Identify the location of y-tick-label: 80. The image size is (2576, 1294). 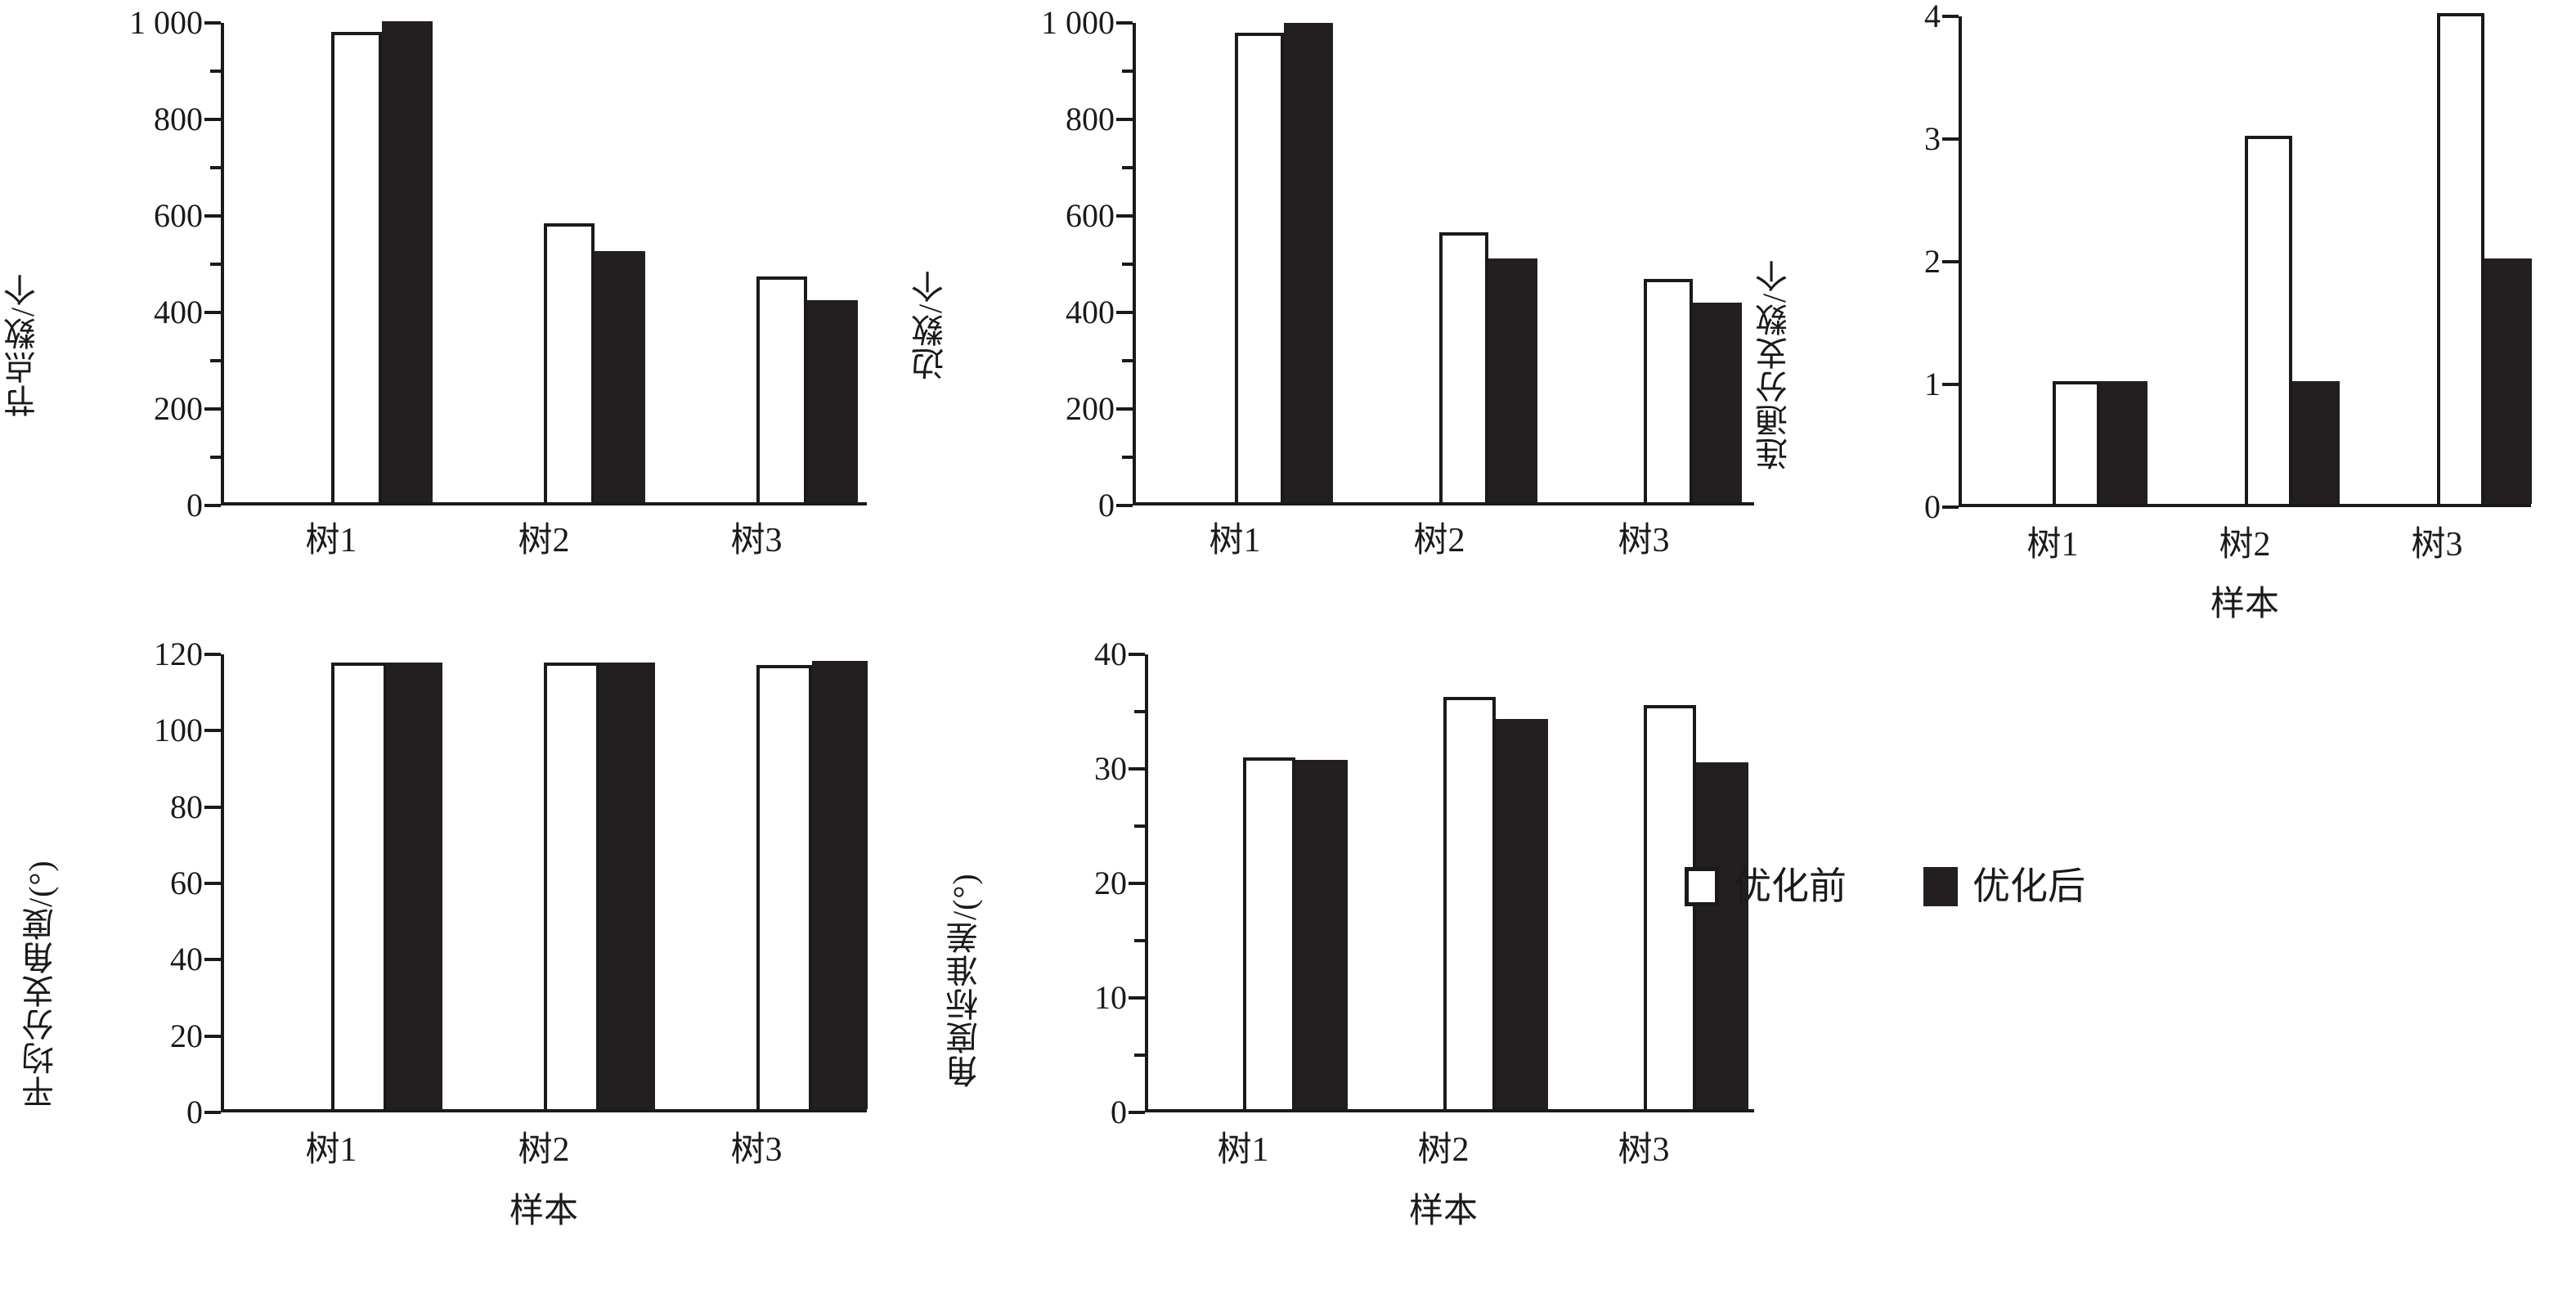
(187, 806).